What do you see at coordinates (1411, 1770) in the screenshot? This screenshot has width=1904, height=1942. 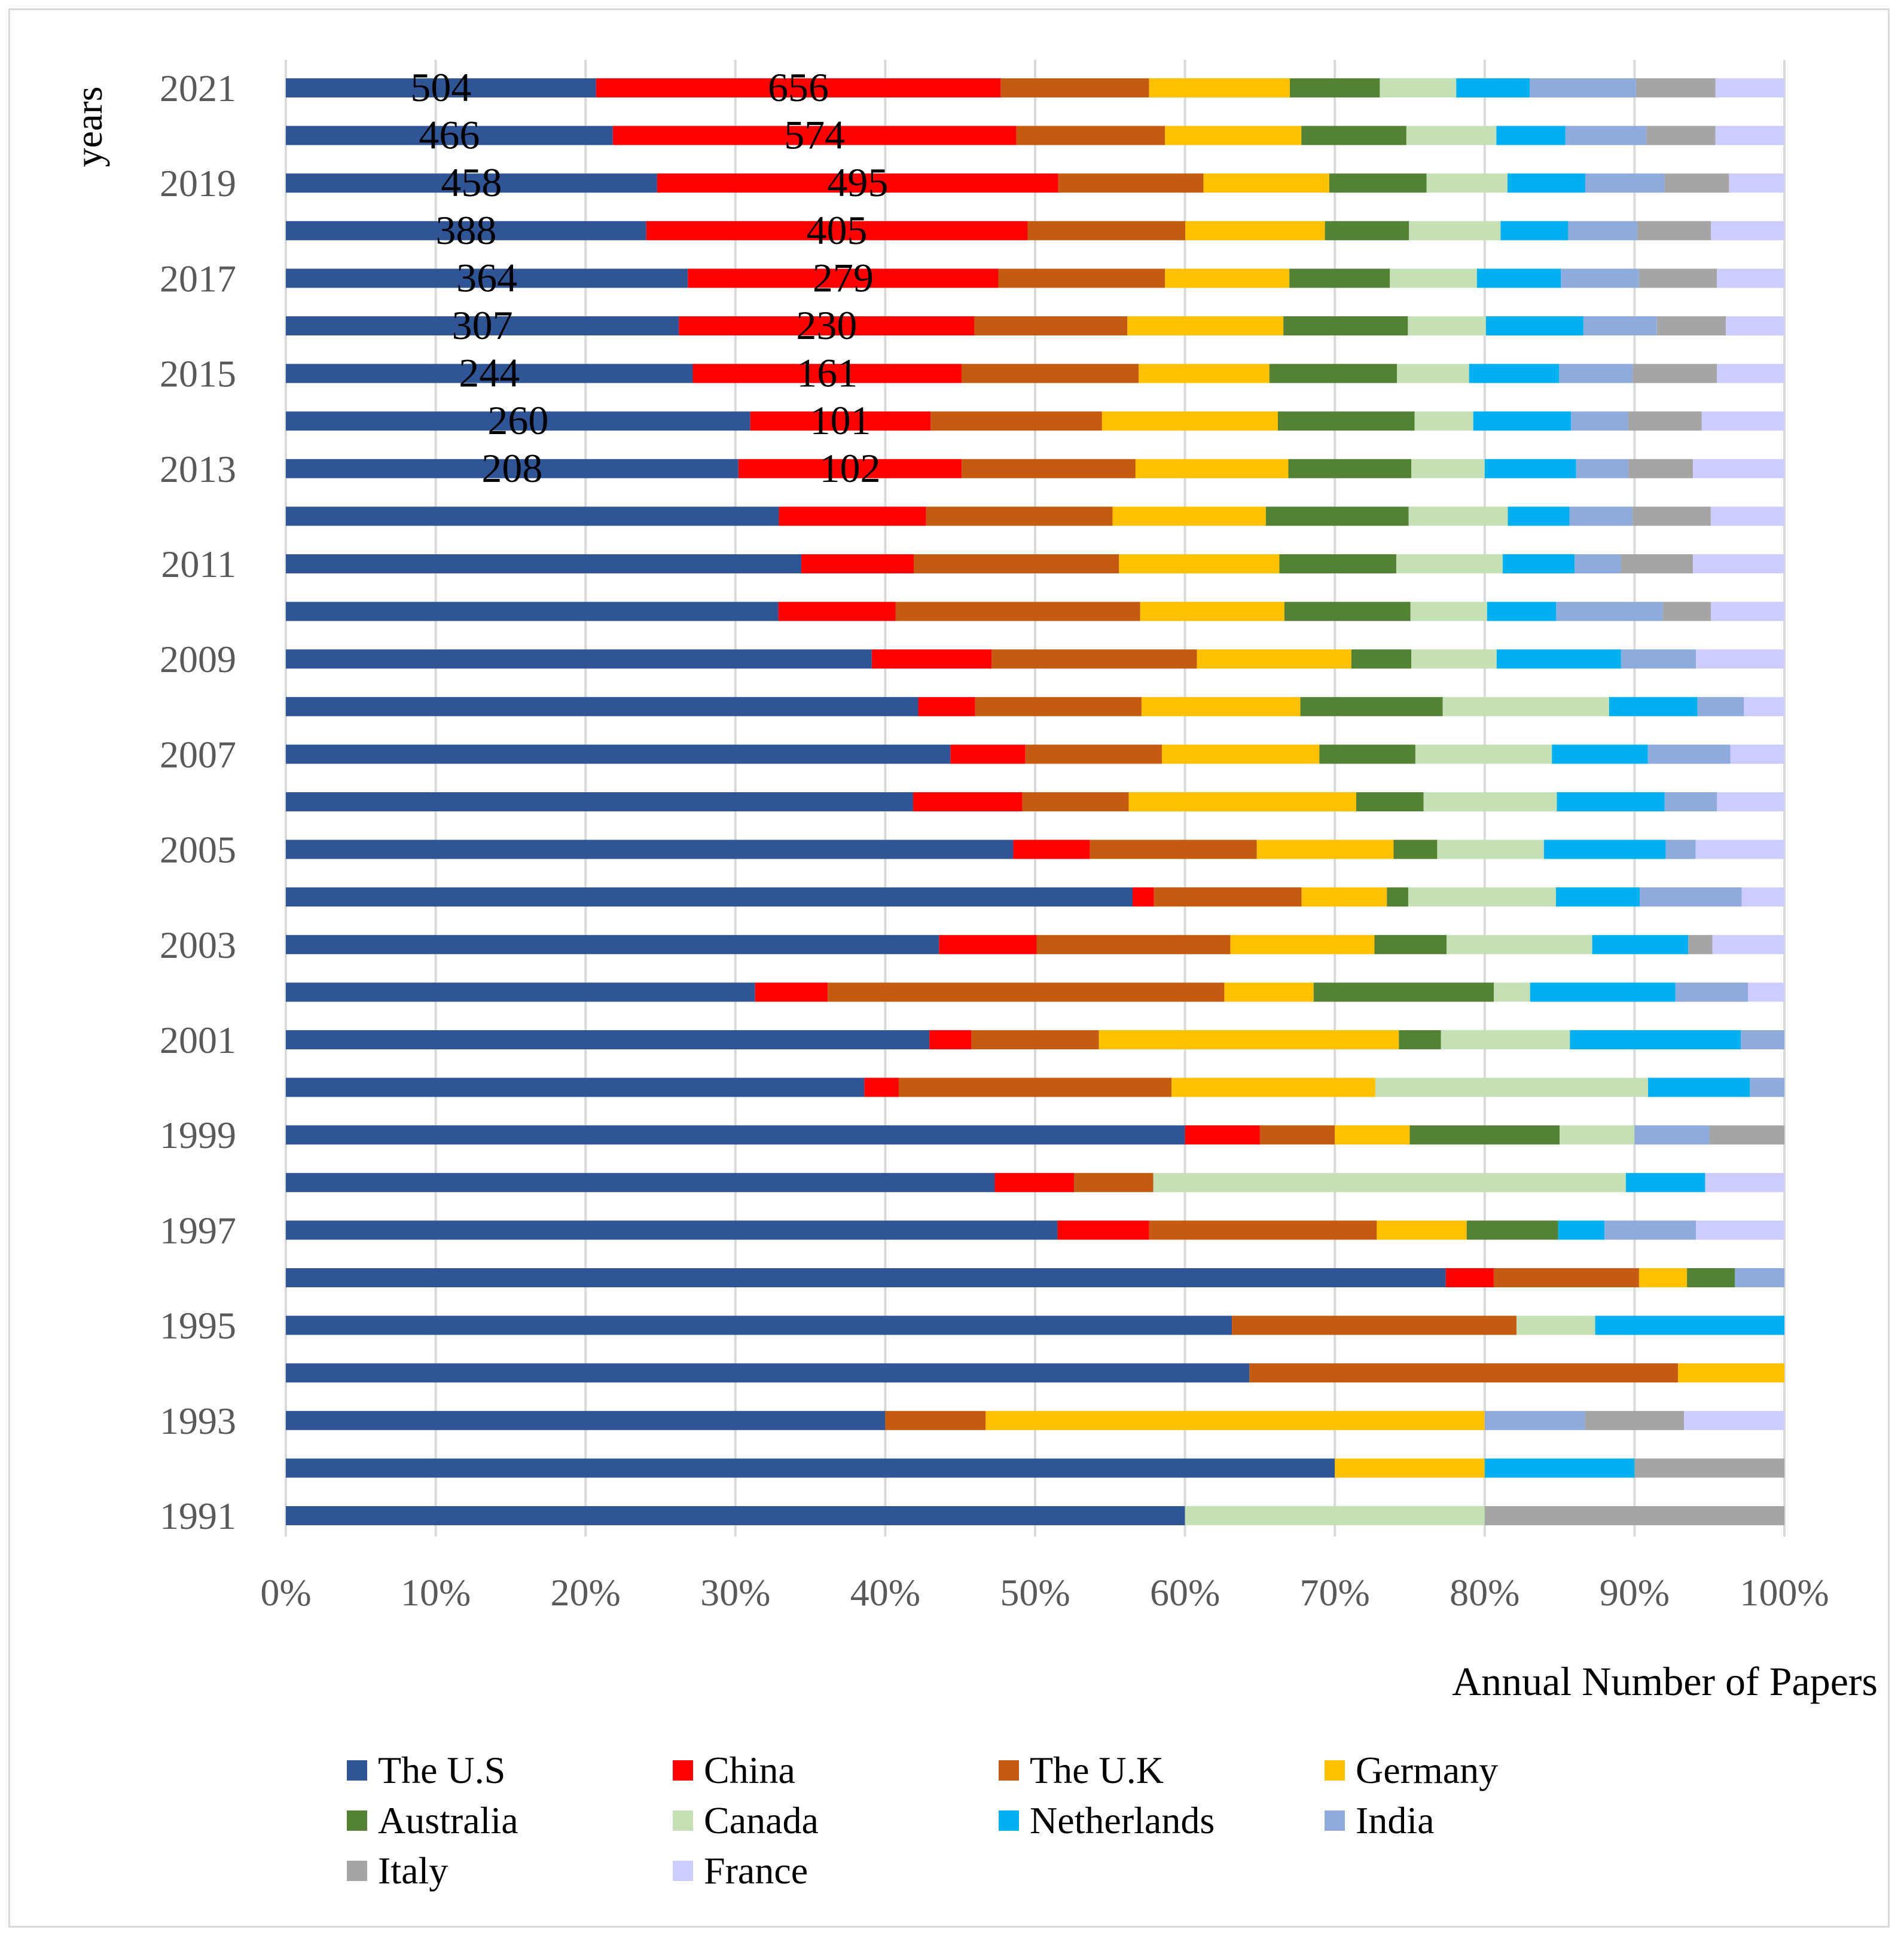 I see `legend-item: Germany` at bounding box center [1411, 1770].